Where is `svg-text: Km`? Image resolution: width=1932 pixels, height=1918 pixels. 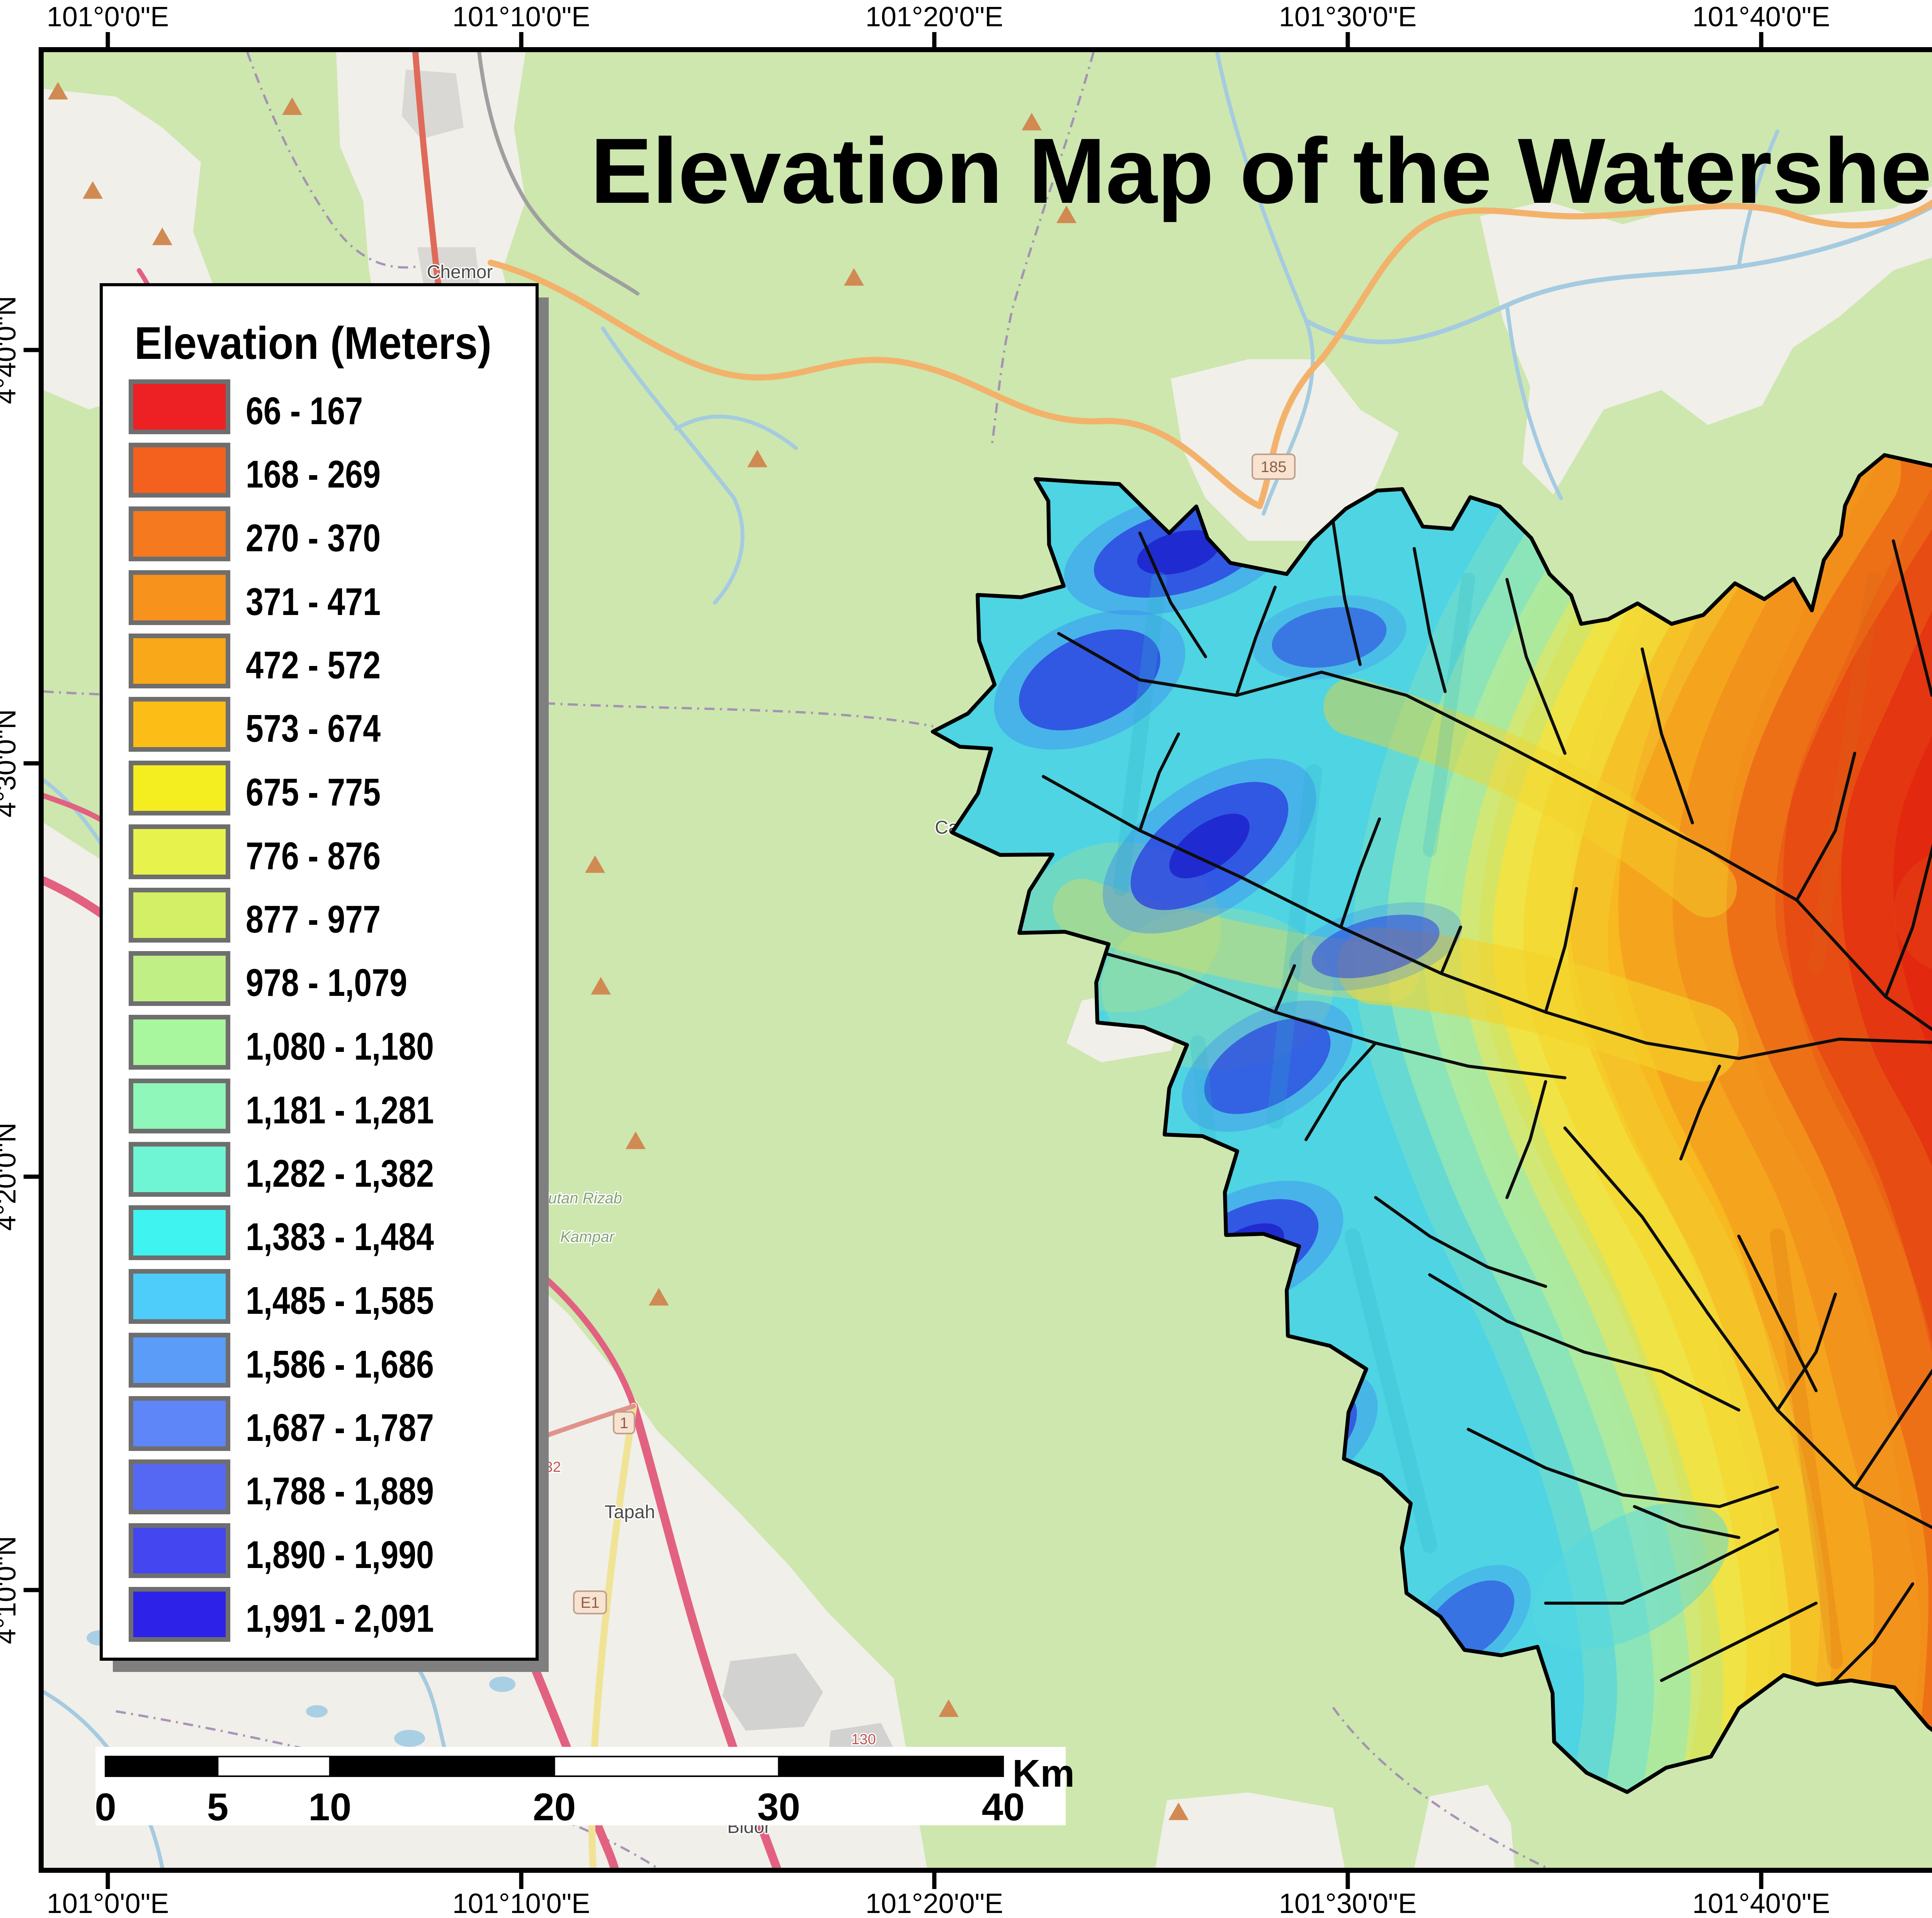 svg-text: Km is located at coordinates (1043, 1773).